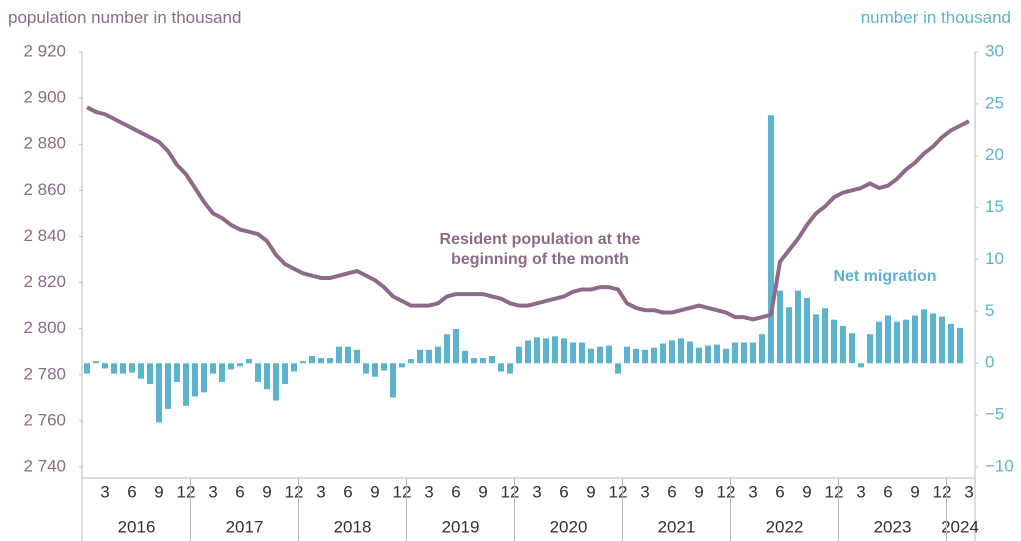 The height and width of the screenshot is (541, 1021). What do you see at coordinates (44, 50) in the screenshot?
I see `y-tick-label: 2 920` at bounding box center [44, 50].